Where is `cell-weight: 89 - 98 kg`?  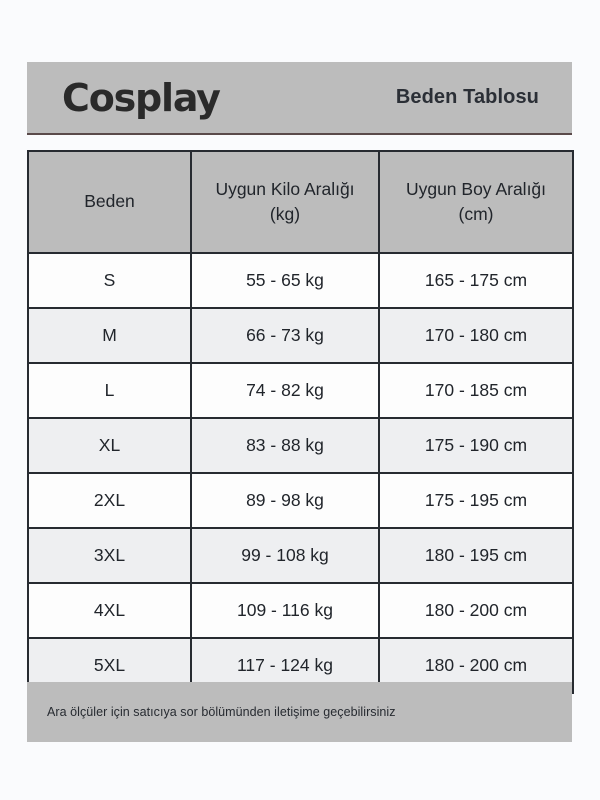
cell-weight: 89 - 98 kg is located at coordinates (285, 500).